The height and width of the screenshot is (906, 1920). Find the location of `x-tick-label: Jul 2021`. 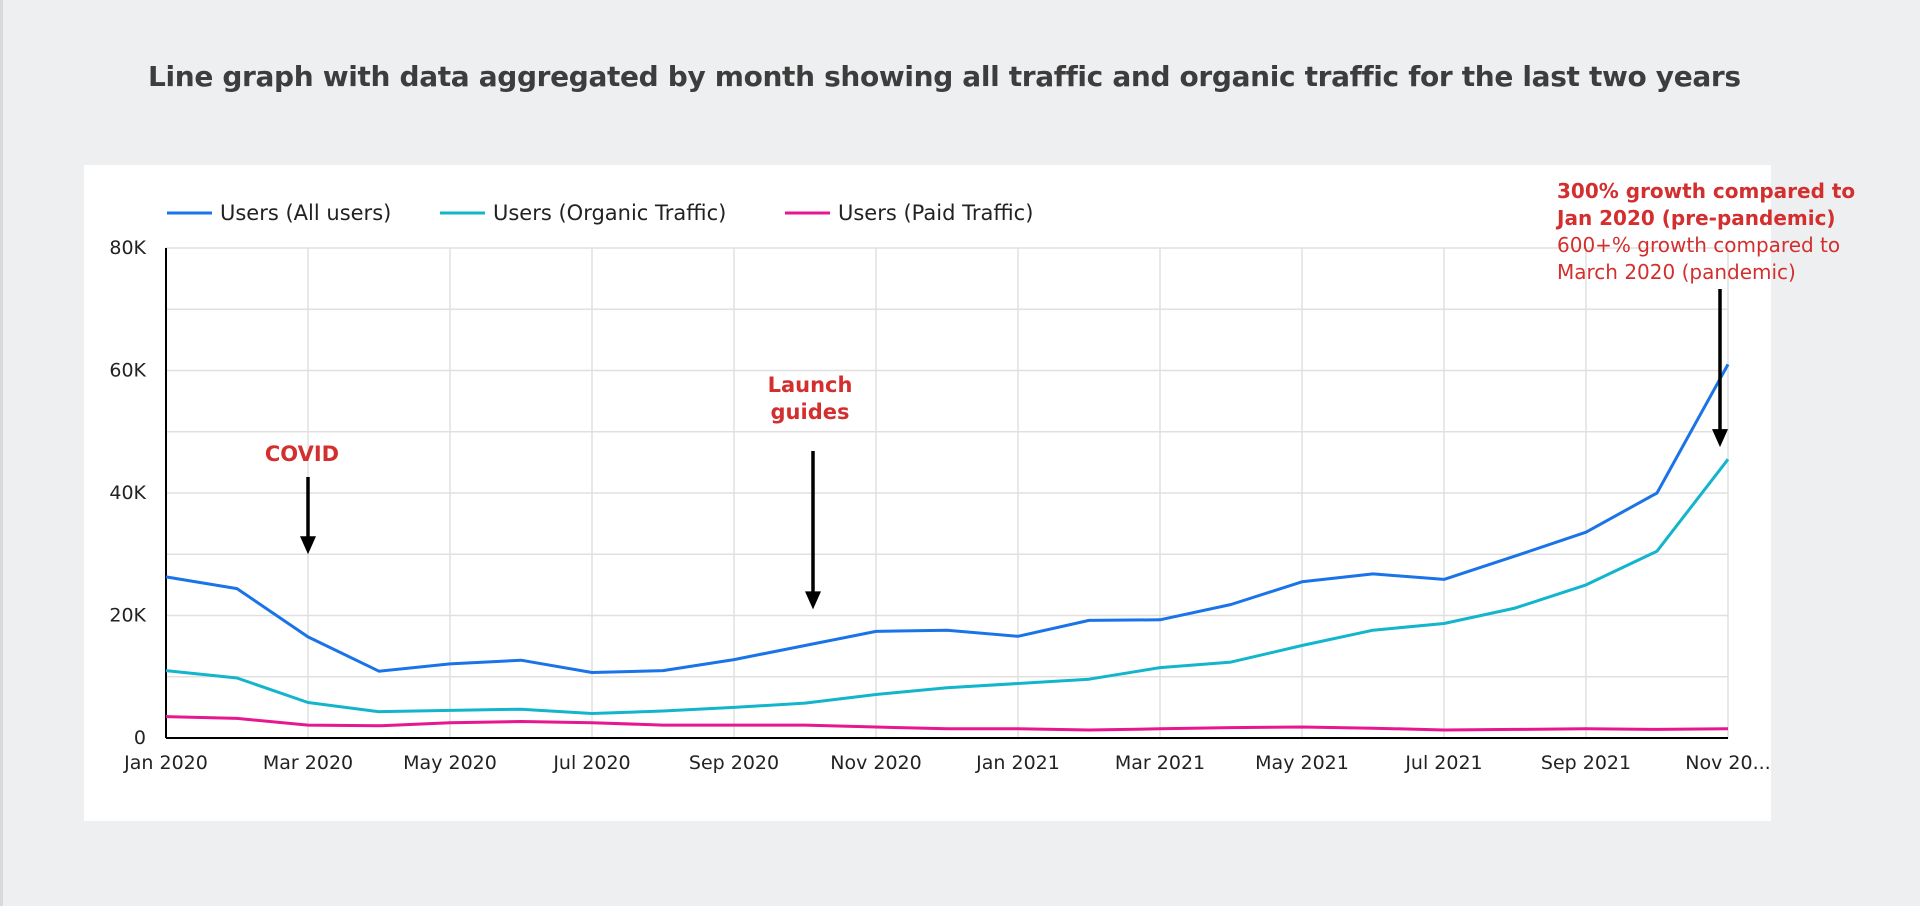

x-tick-label: Jul 2021 is located at coordinates (1443, 763).